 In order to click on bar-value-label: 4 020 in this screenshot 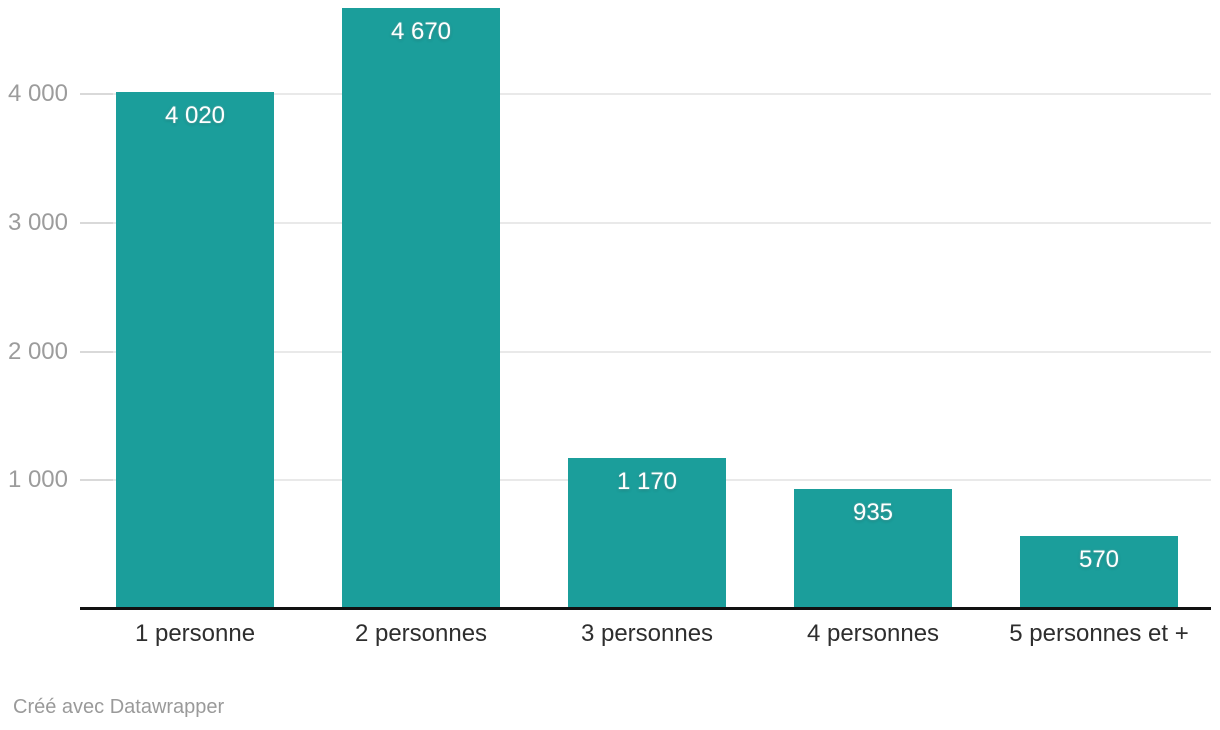, I will do `click(195, 115)`.